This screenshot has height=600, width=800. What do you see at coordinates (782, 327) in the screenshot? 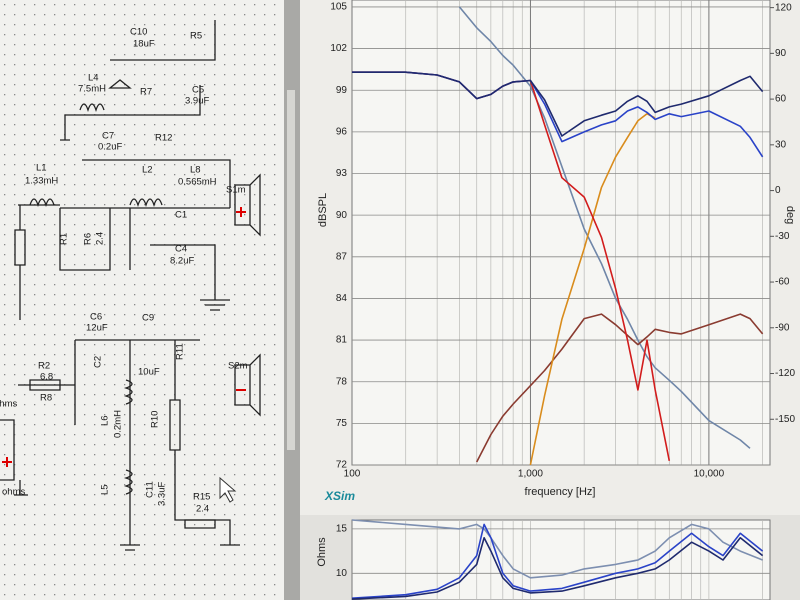
I see `y2-tick-label: -90` at bounding box center [782, 327].